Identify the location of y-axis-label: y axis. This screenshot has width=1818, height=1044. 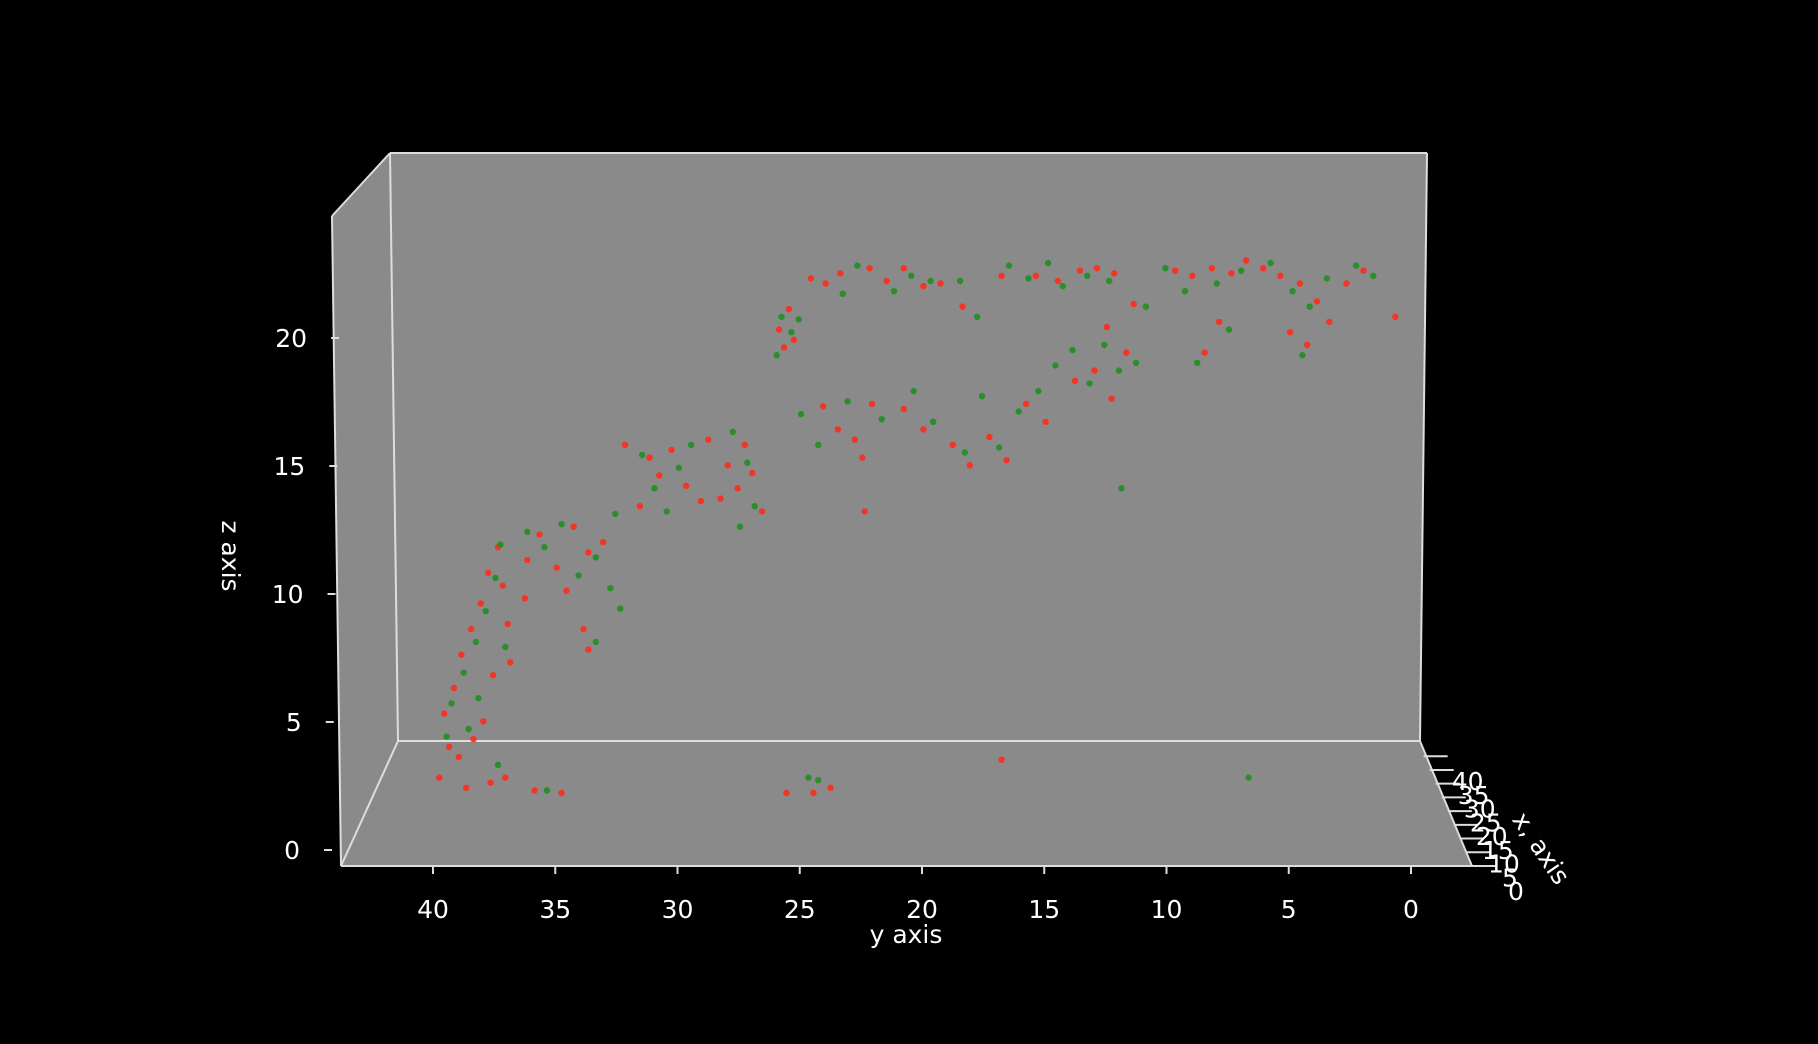
(906, 934).